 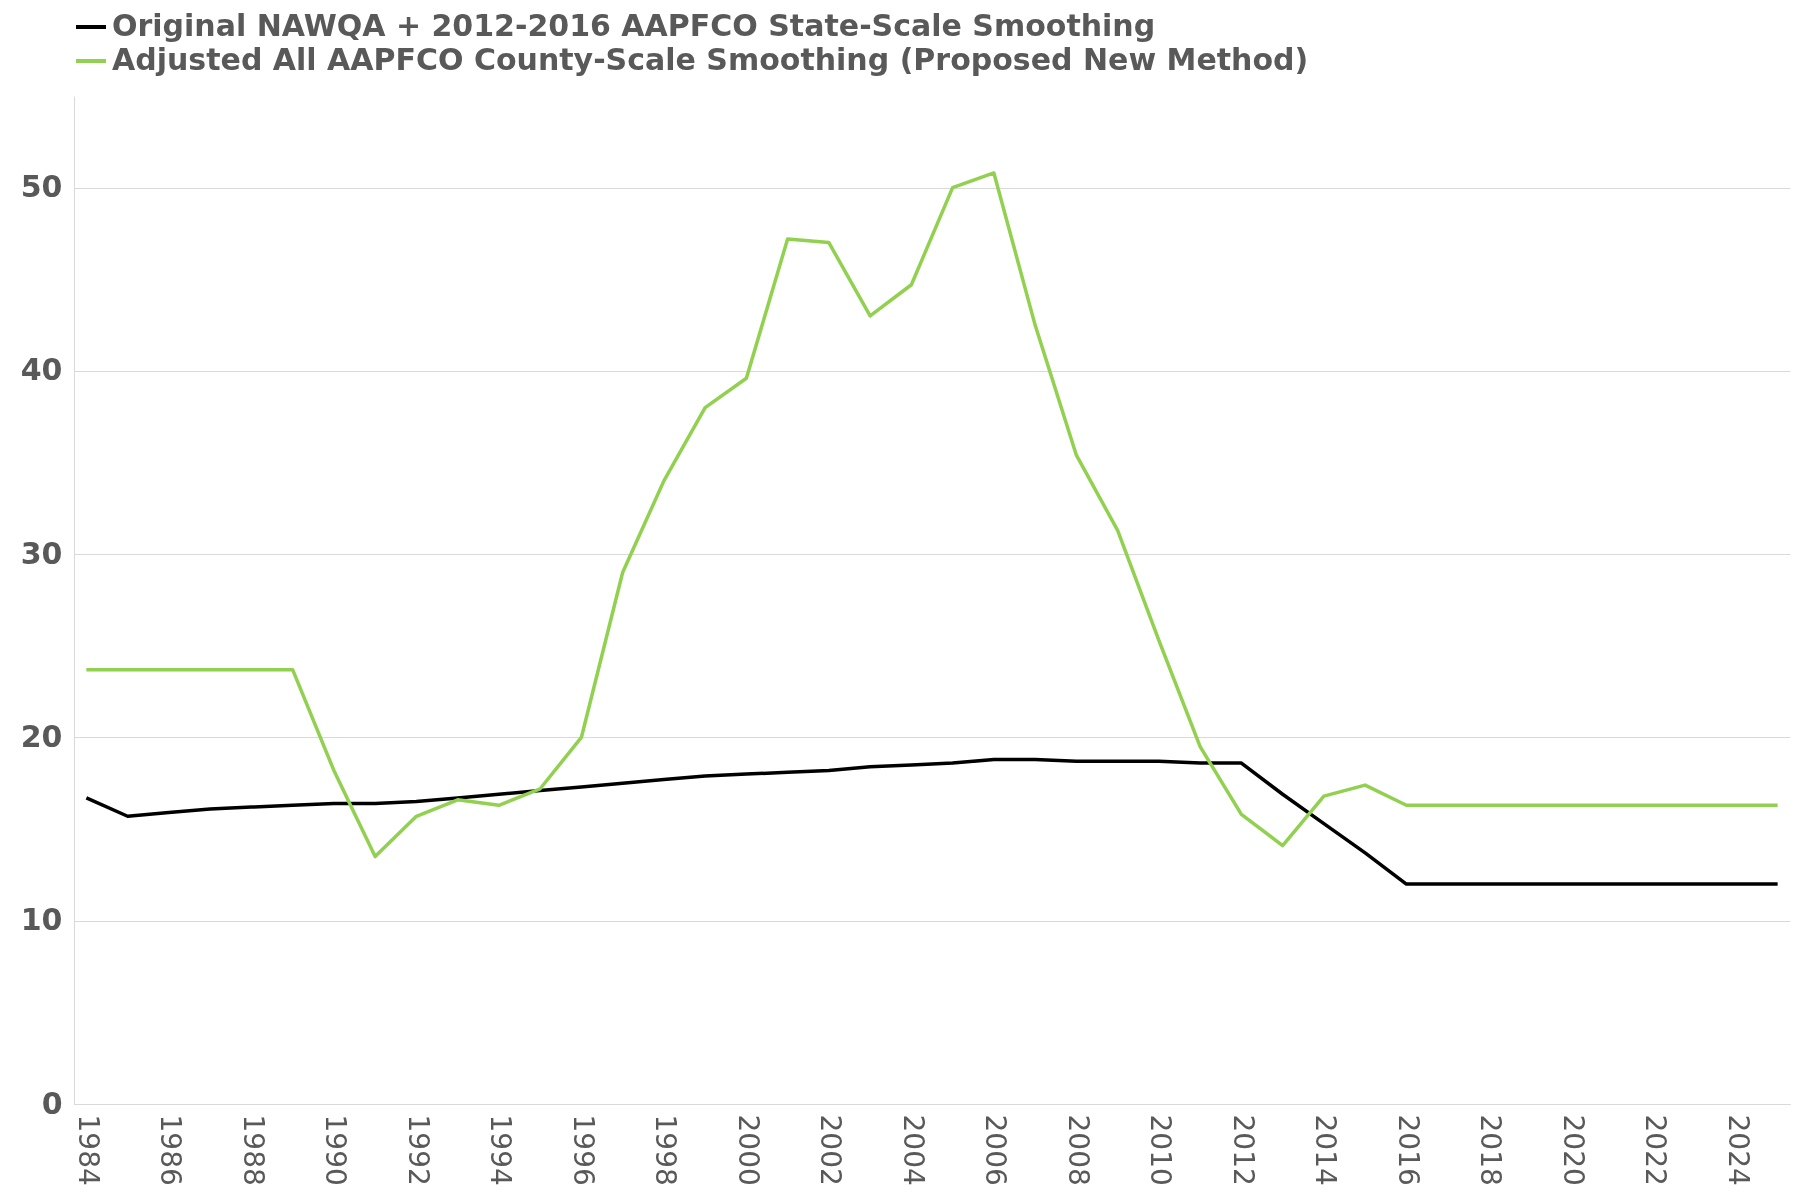 I want to click on y-tick-label: 50, so click(x=41, y=187).